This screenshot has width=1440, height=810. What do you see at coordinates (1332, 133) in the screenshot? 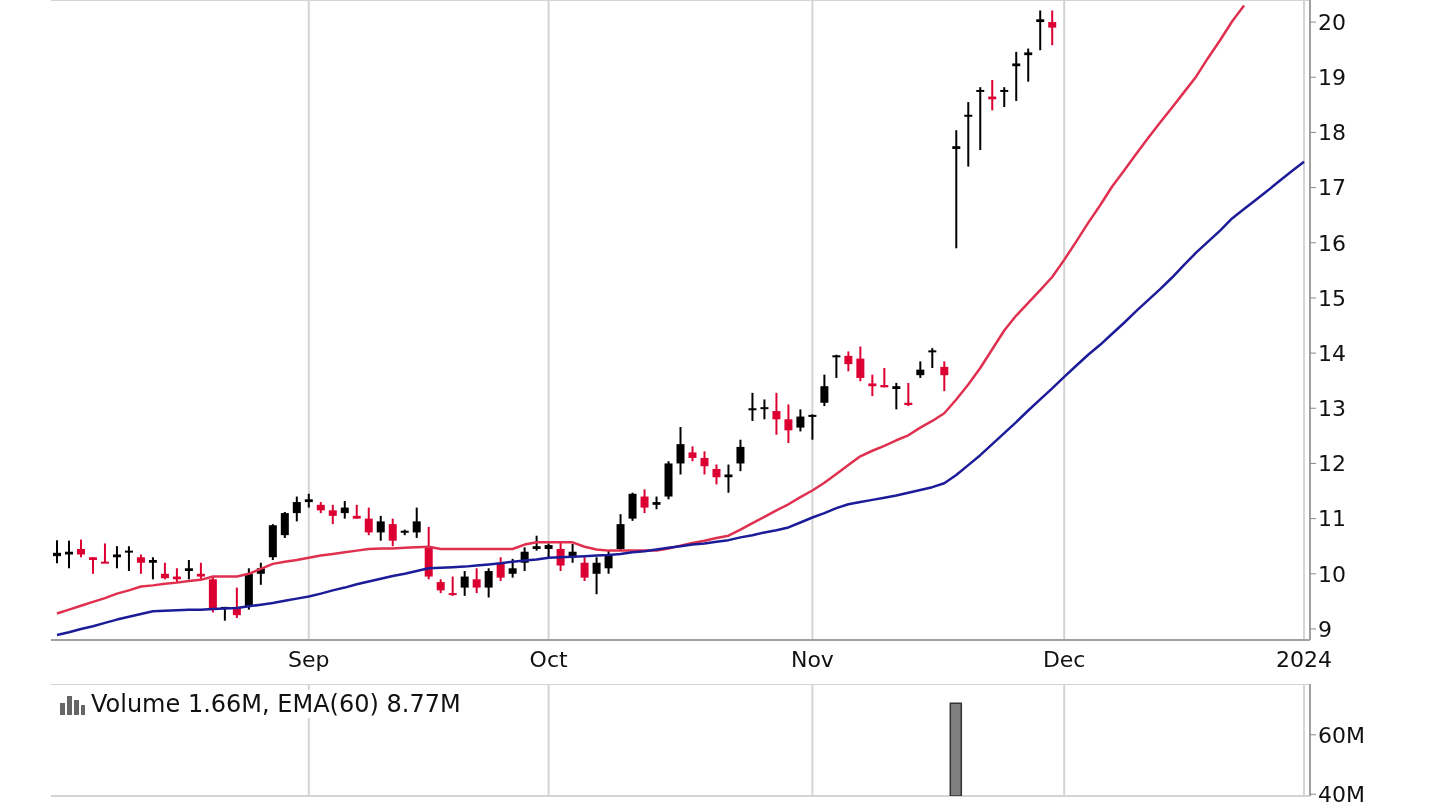
I see `y-tick-label: 18` at bounding box center [1332, 133].